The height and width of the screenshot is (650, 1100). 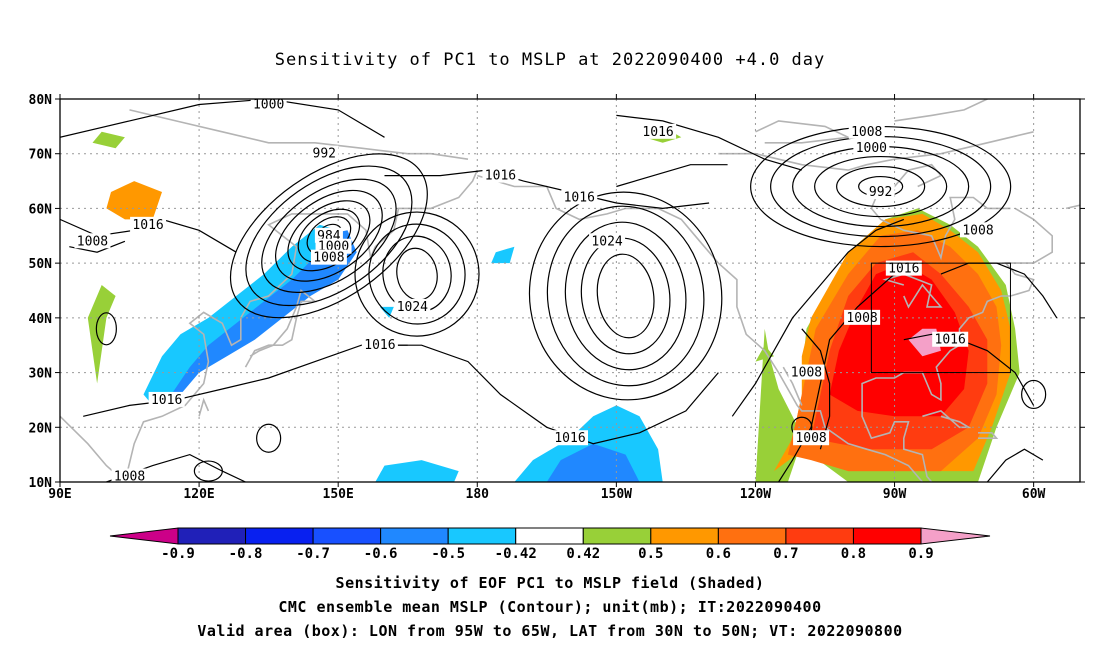 I want to click on lon-tick-label: 120W, so click(x=755, y=494).